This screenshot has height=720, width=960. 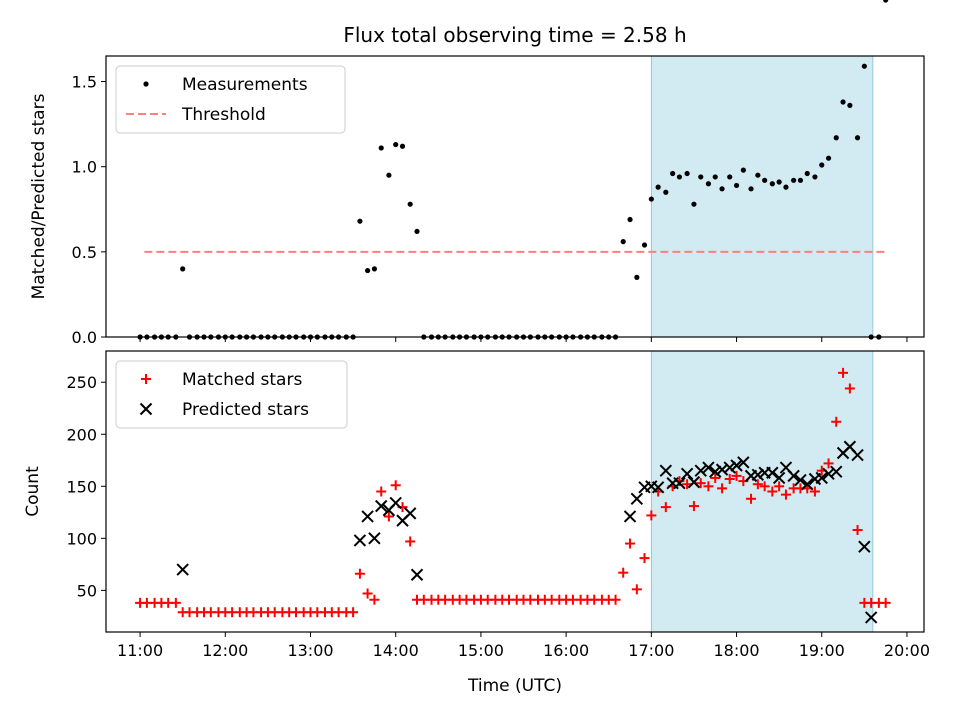 I want to click on x-tick-label: 18:00, so click(x=736, y=650).